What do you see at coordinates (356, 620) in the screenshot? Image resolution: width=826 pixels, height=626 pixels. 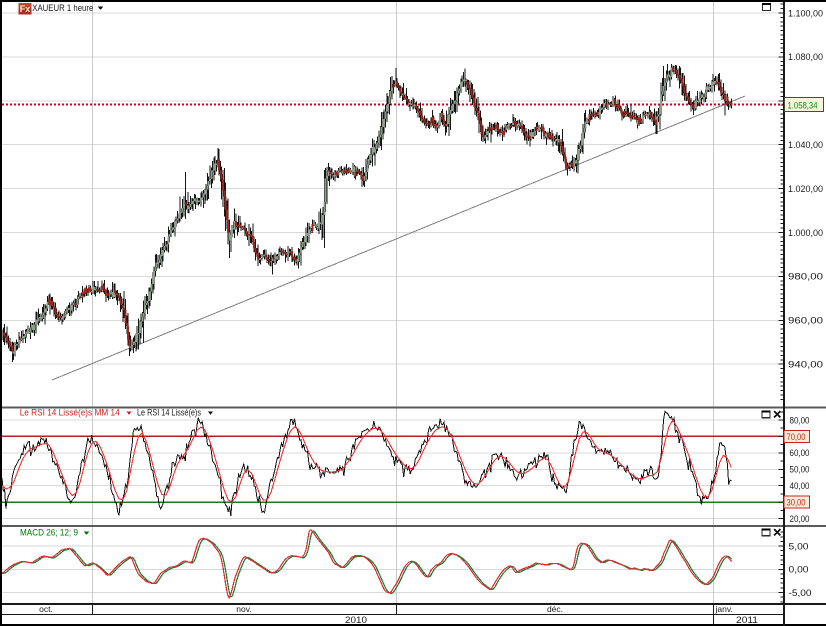 I see `svg-text: 2010` at bounding box center [356, 620].